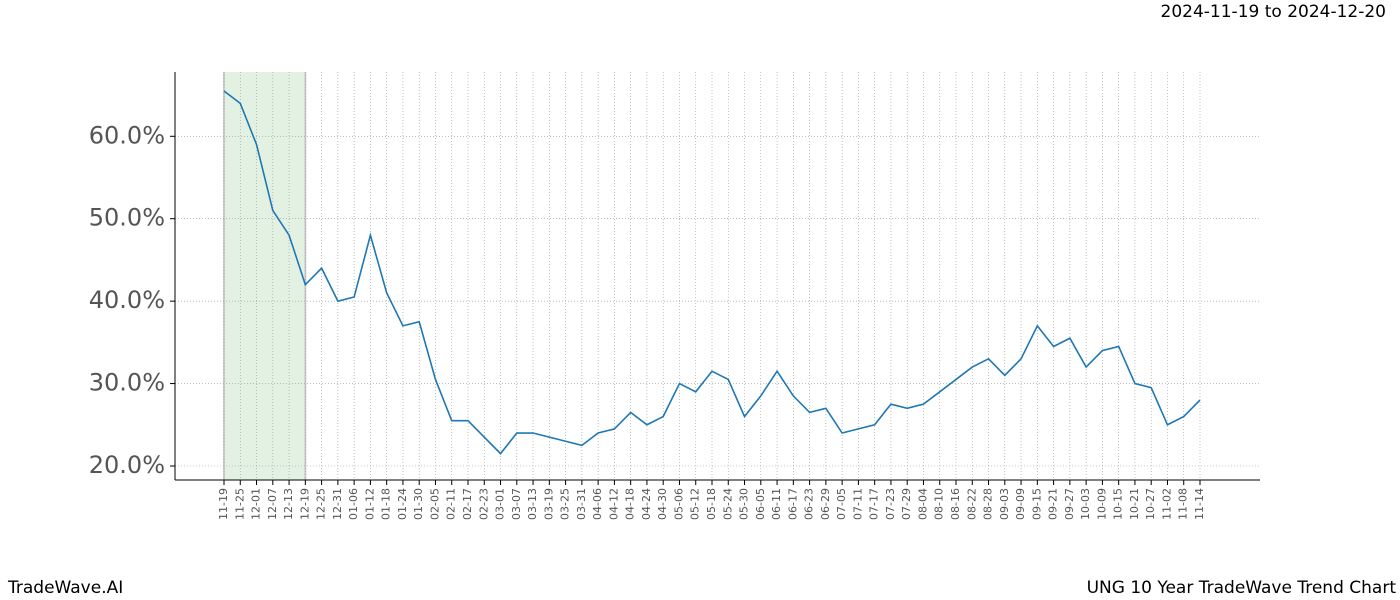 This screenshot has height=600, width=1400. I want to click on x-tick-label: 03-07, so click(516, 504).